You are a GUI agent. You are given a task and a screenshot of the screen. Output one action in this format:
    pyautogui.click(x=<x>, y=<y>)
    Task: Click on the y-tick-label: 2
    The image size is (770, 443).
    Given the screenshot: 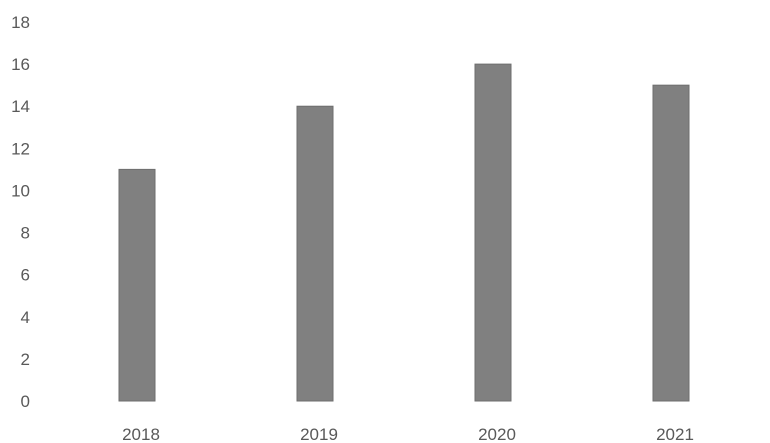 What is the action you would take?
    pyautogui.click(x=25, y=359)
    